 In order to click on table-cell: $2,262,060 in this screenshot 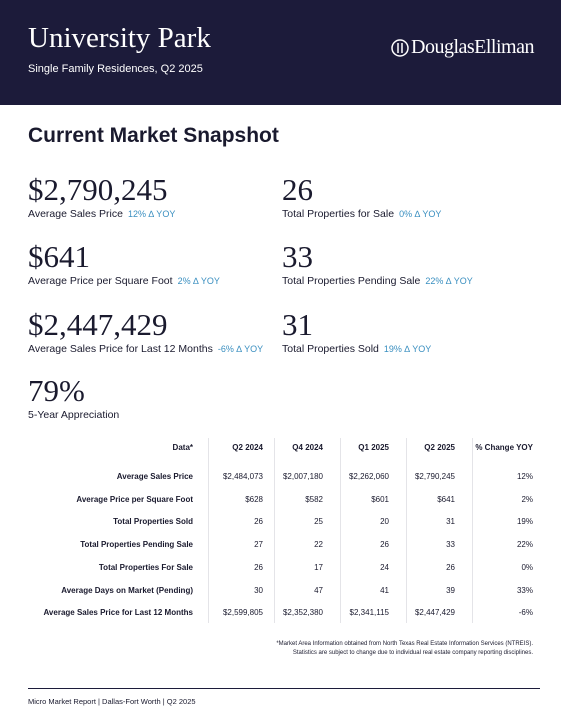, I will do `click(368, 476)`.